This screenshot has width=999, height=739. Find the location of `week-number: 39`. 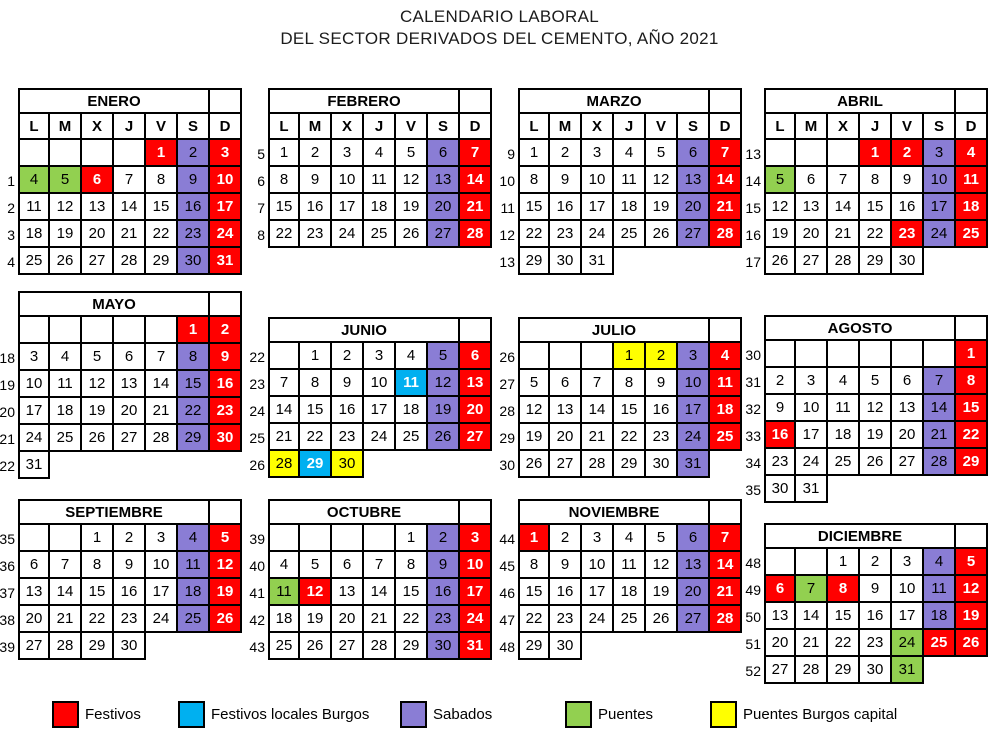

week-number: 39 is located at coordinates (7, 646).